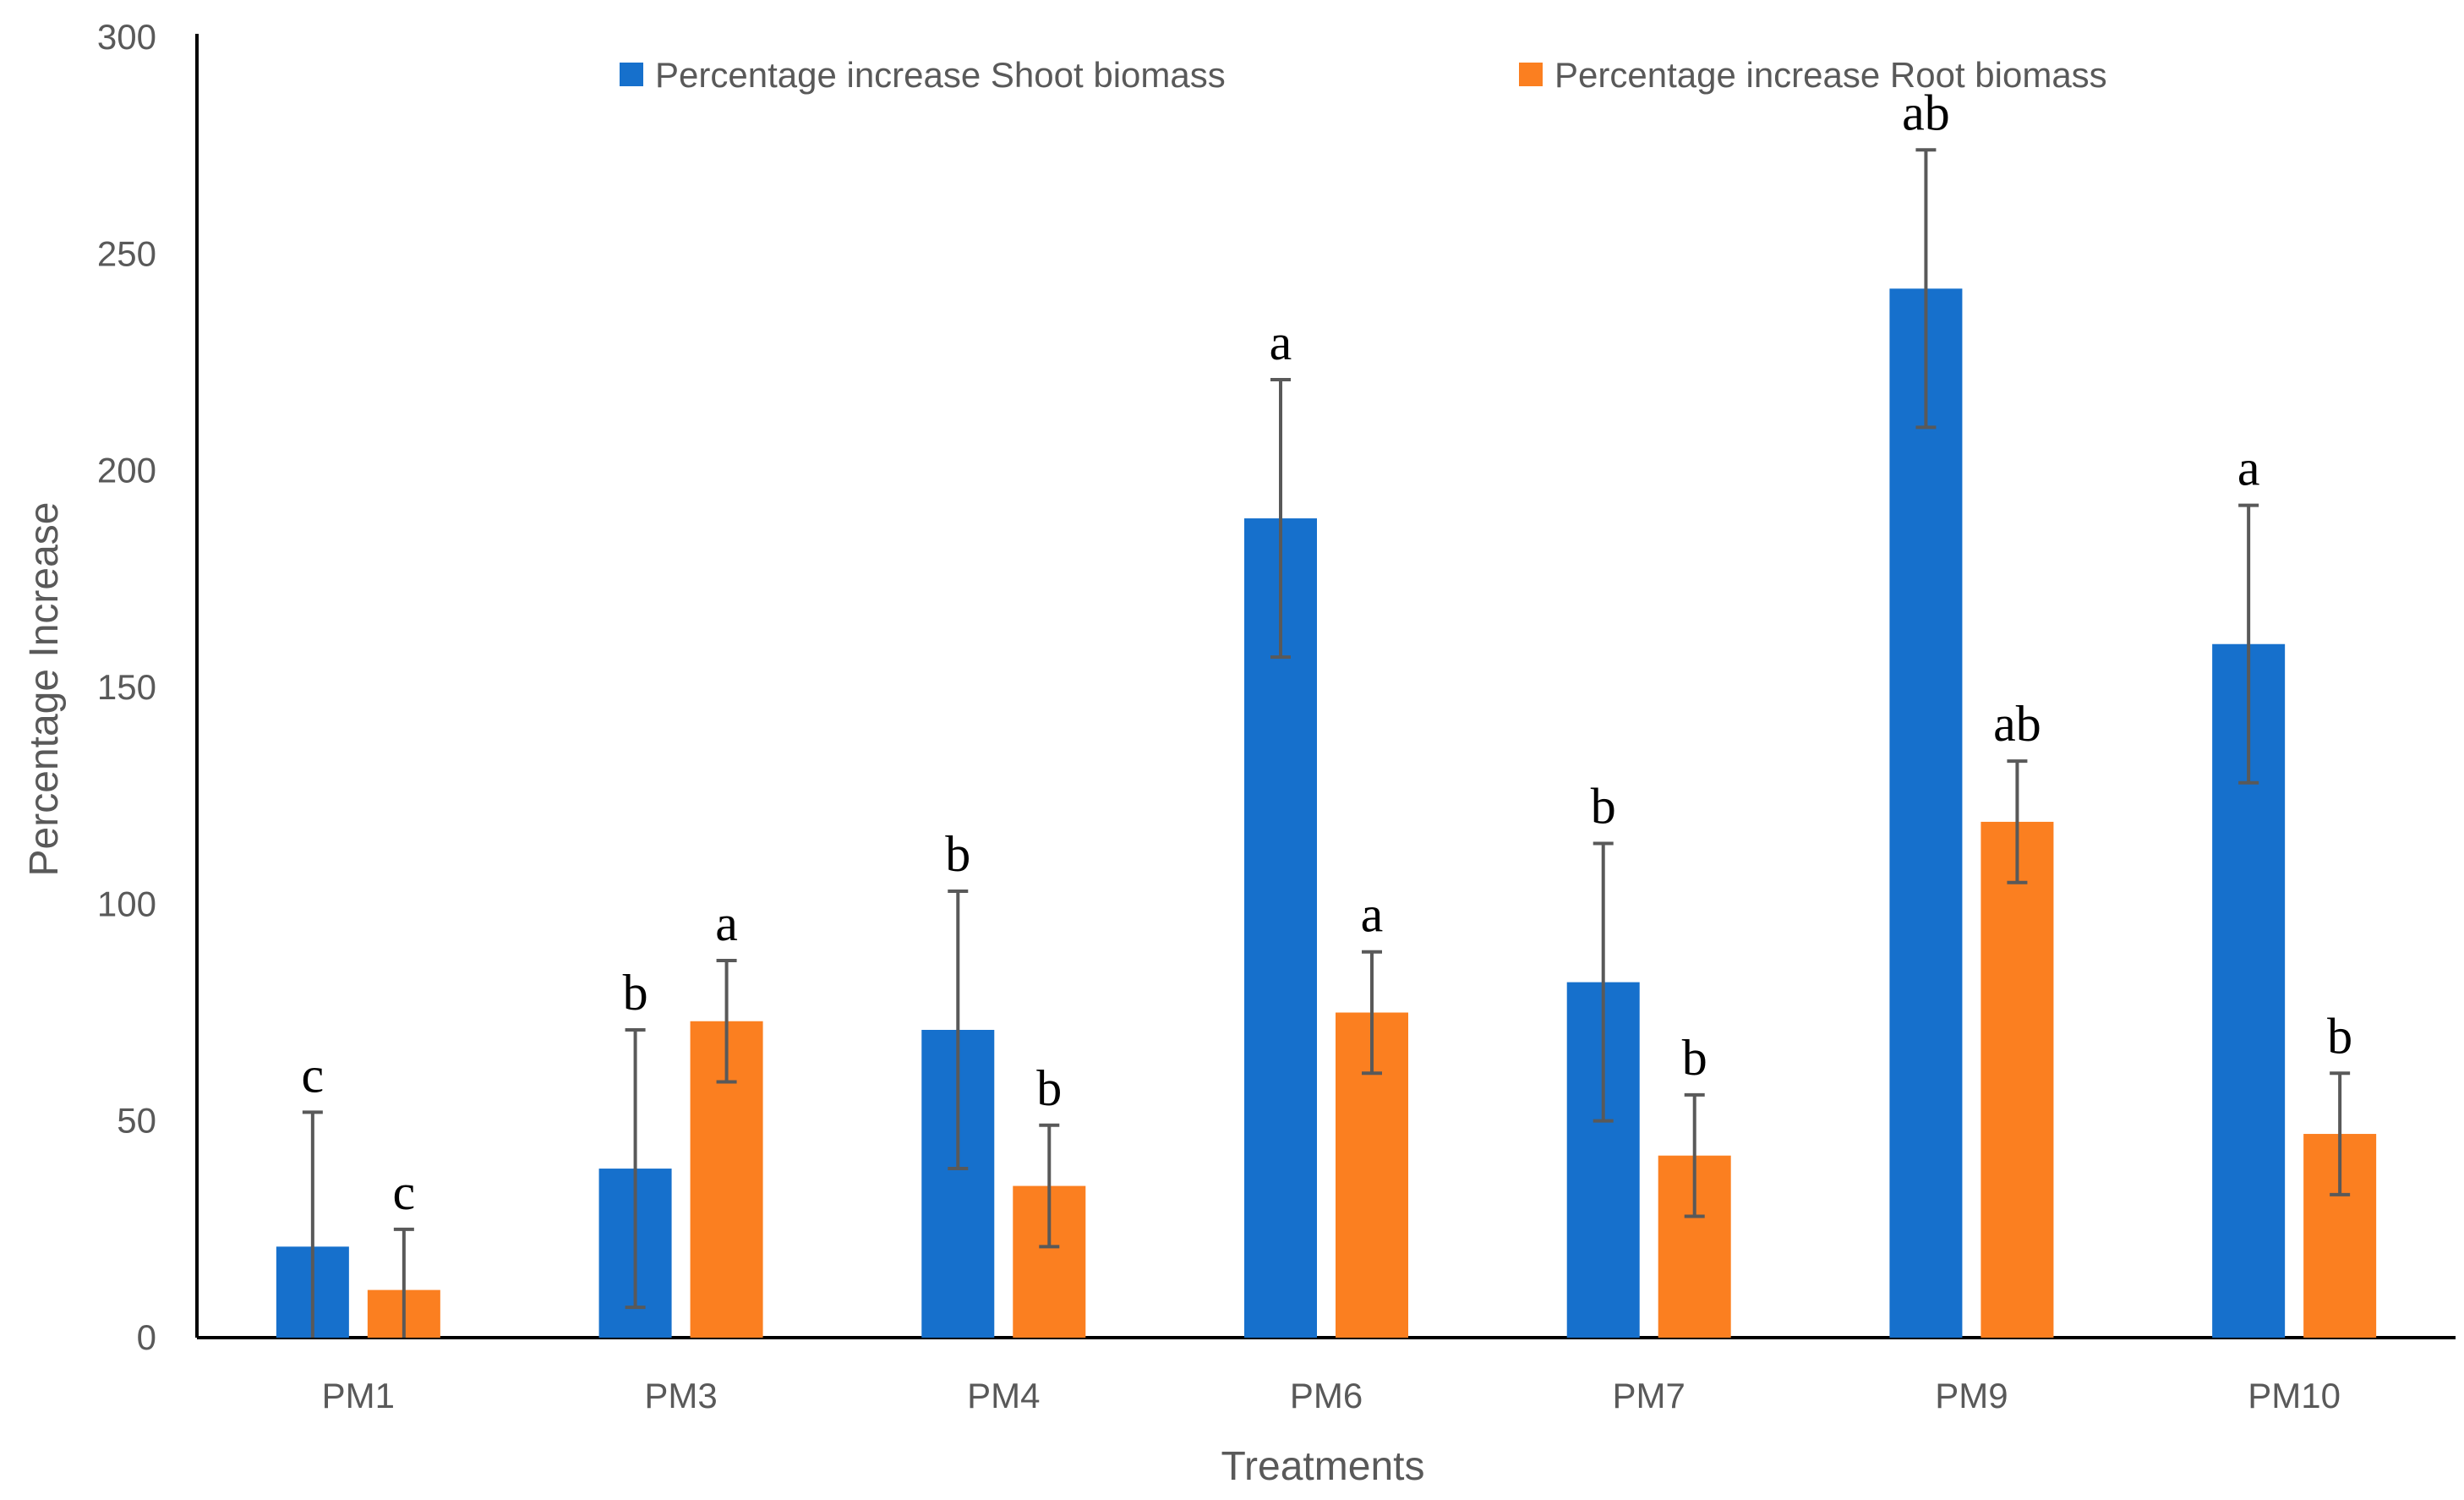 This screenshot has width=2464, height=1500. I want to click on x-tick-label: PM1, so click(358, 1396).